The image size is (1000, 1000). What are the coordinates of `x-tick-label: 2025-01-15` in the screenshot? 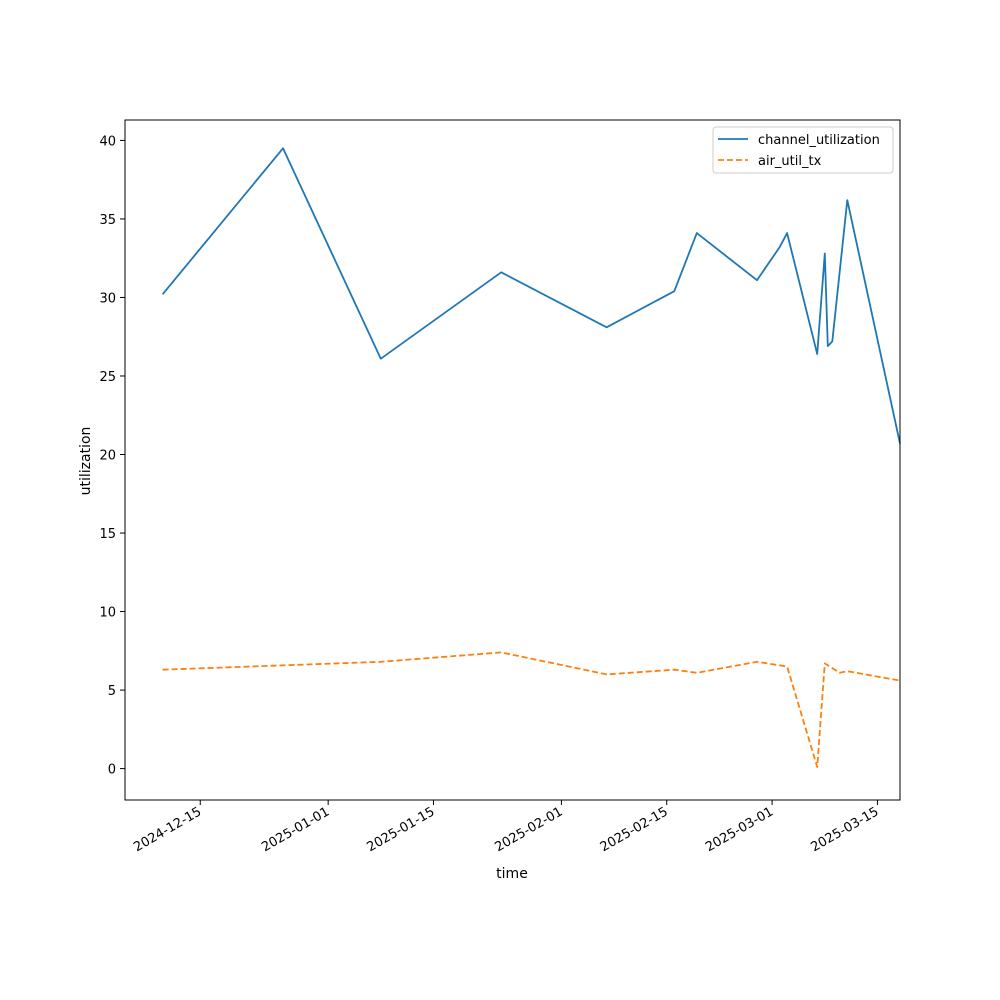 It's located at (401, 829).